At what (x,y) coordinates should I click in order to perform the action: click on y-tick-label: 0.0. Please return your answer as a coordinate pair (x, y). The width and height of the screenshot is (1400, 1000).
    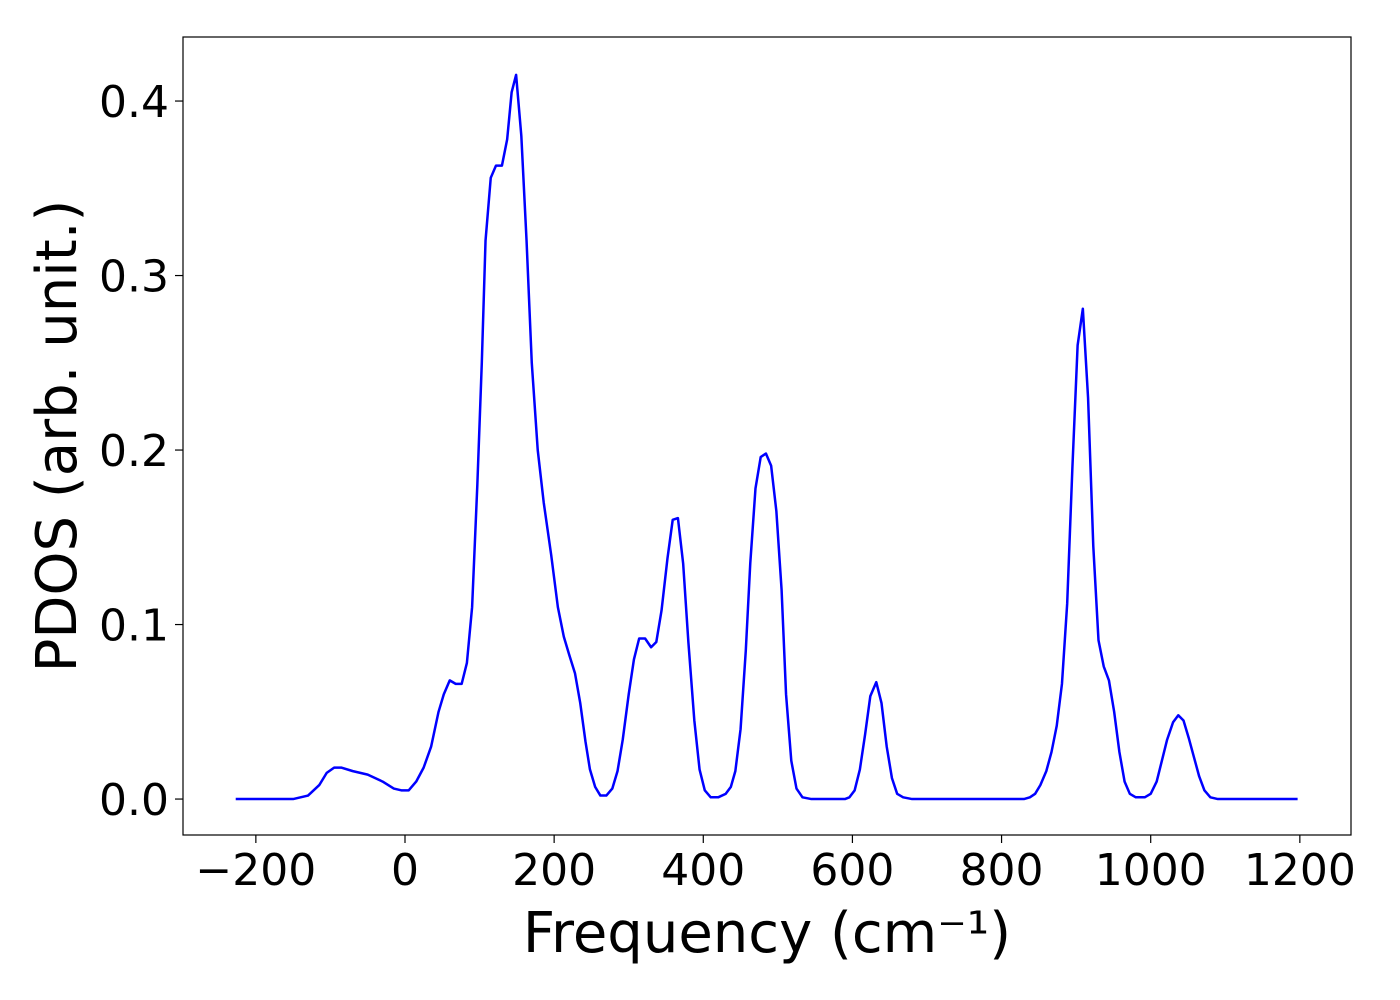
    Looking at the image, I should click on (134, 800).